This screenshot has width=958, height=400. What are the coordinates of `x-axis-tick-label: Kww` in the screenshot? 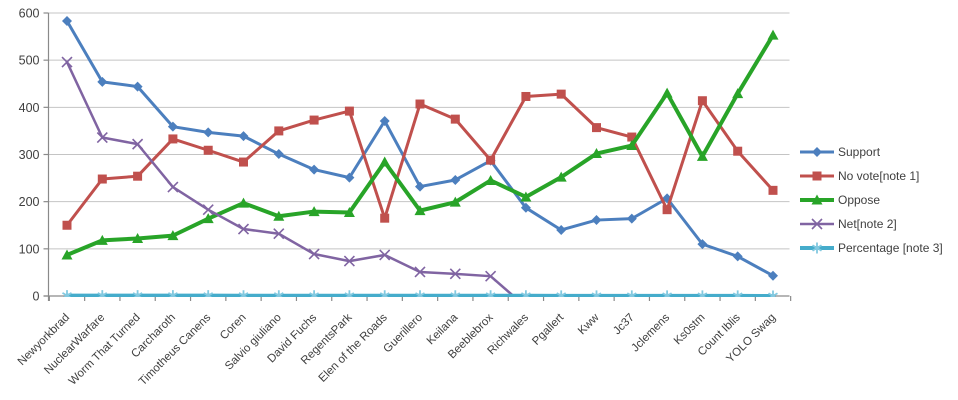 It's located at (589, 324).